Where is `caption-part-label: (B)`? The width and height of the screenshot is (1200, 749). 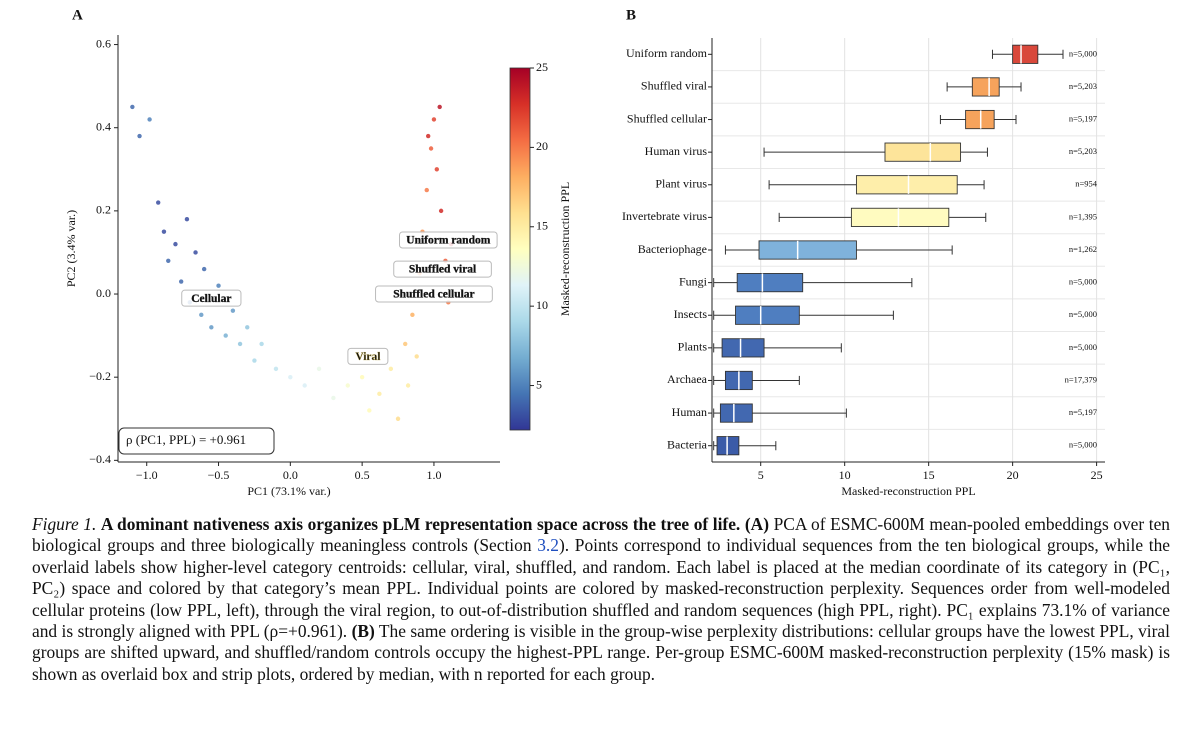 caption-part-label: (B) is located at coordinates (363, 631).